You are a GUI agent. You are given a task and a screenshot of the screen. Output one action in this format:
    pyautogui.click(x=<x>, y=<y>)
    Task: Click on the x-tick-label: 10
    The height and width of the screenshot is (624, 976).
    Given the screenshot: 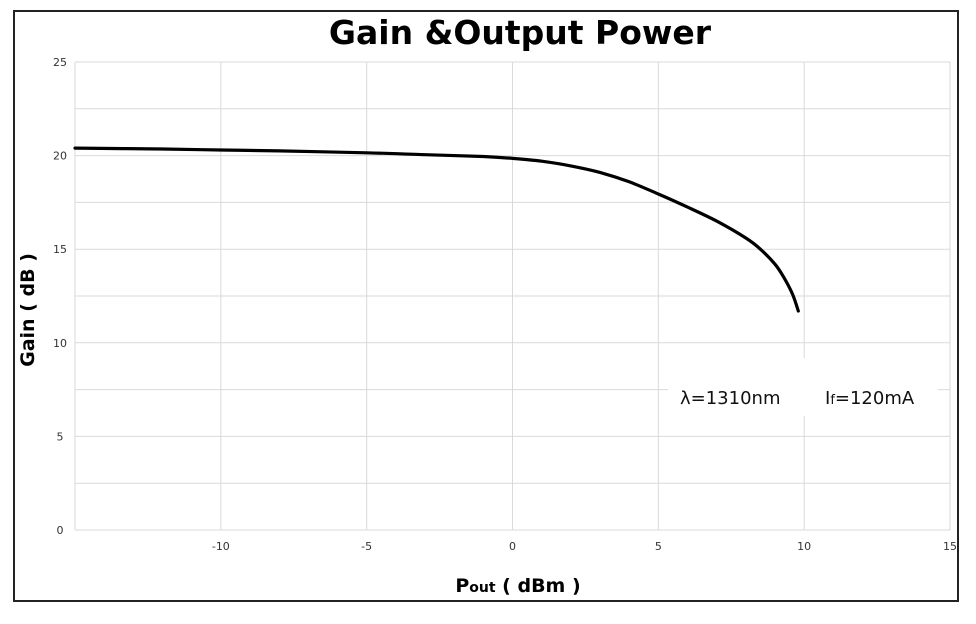 What is the action you would take?
    pyautogui.click(x=804, y=546)
    